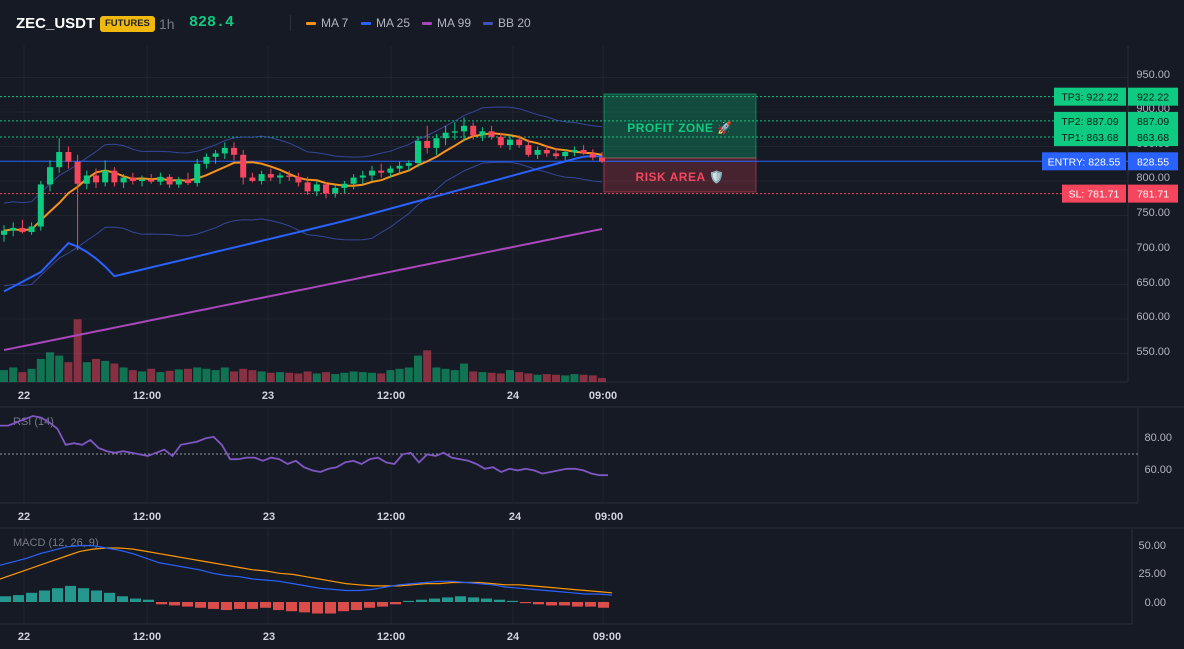  Describe the element at coordinates (320, 517) in the screenshot. I see `time-axis-rsi: 22 12:00 23 12:00 24 09:00` at that location.